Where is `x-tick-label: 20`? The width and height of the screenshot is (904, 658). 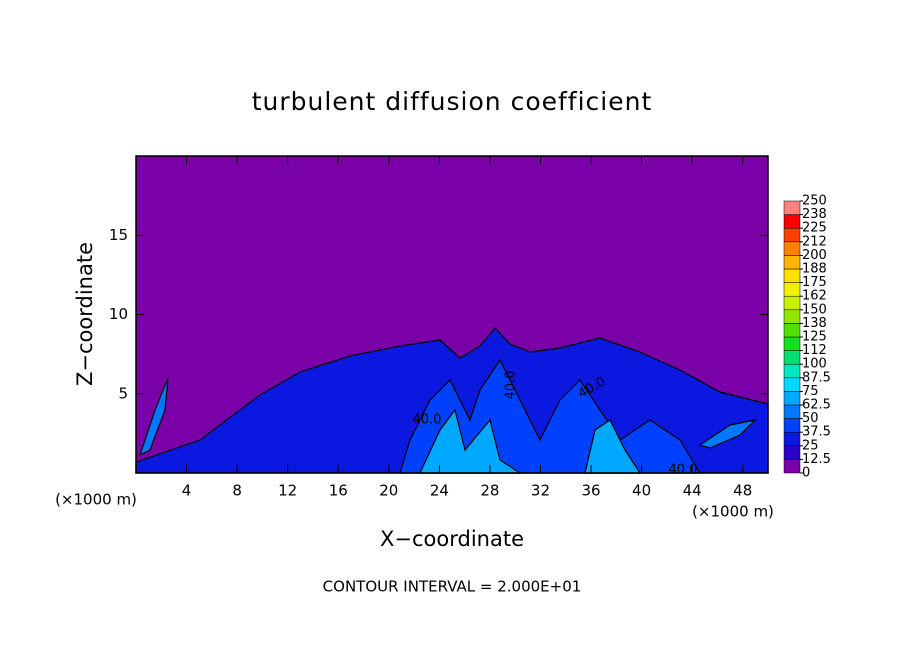 x-tick-label: 20 is located at coordinates (388, 491).